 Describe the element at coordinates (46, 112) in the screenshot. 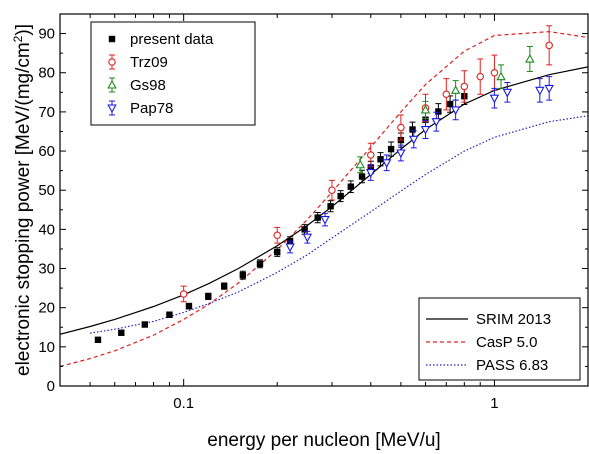

I see `y-tick-label: 70` at that location.